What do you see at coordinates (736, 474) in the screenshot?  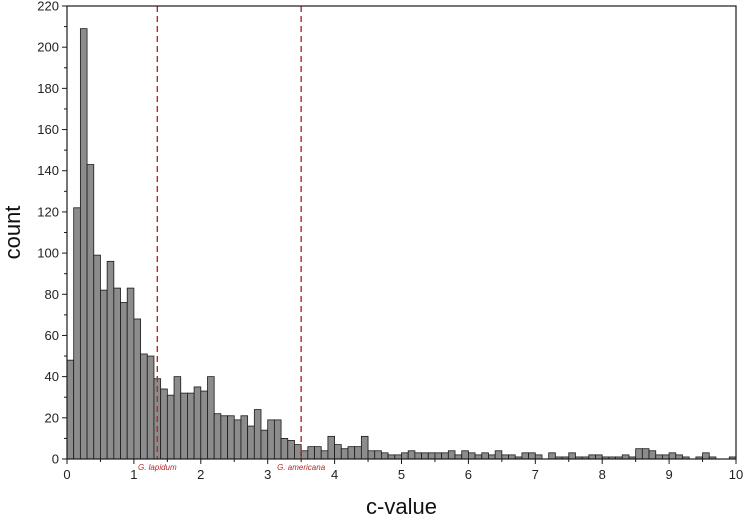 I see `x-tick-label: 10` at bounding box center [736, 474].